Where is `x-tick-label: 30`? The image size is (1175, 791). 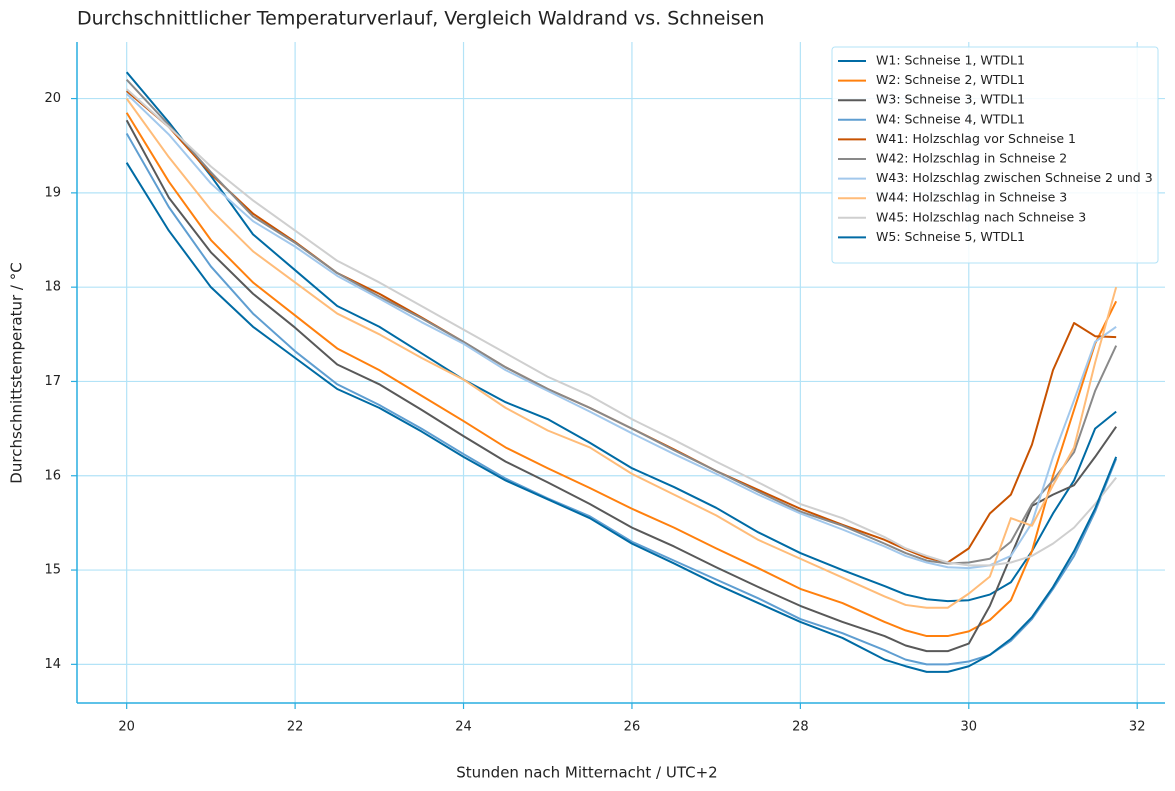
x-tick-label: 30 is located at coordinates (969, 727).